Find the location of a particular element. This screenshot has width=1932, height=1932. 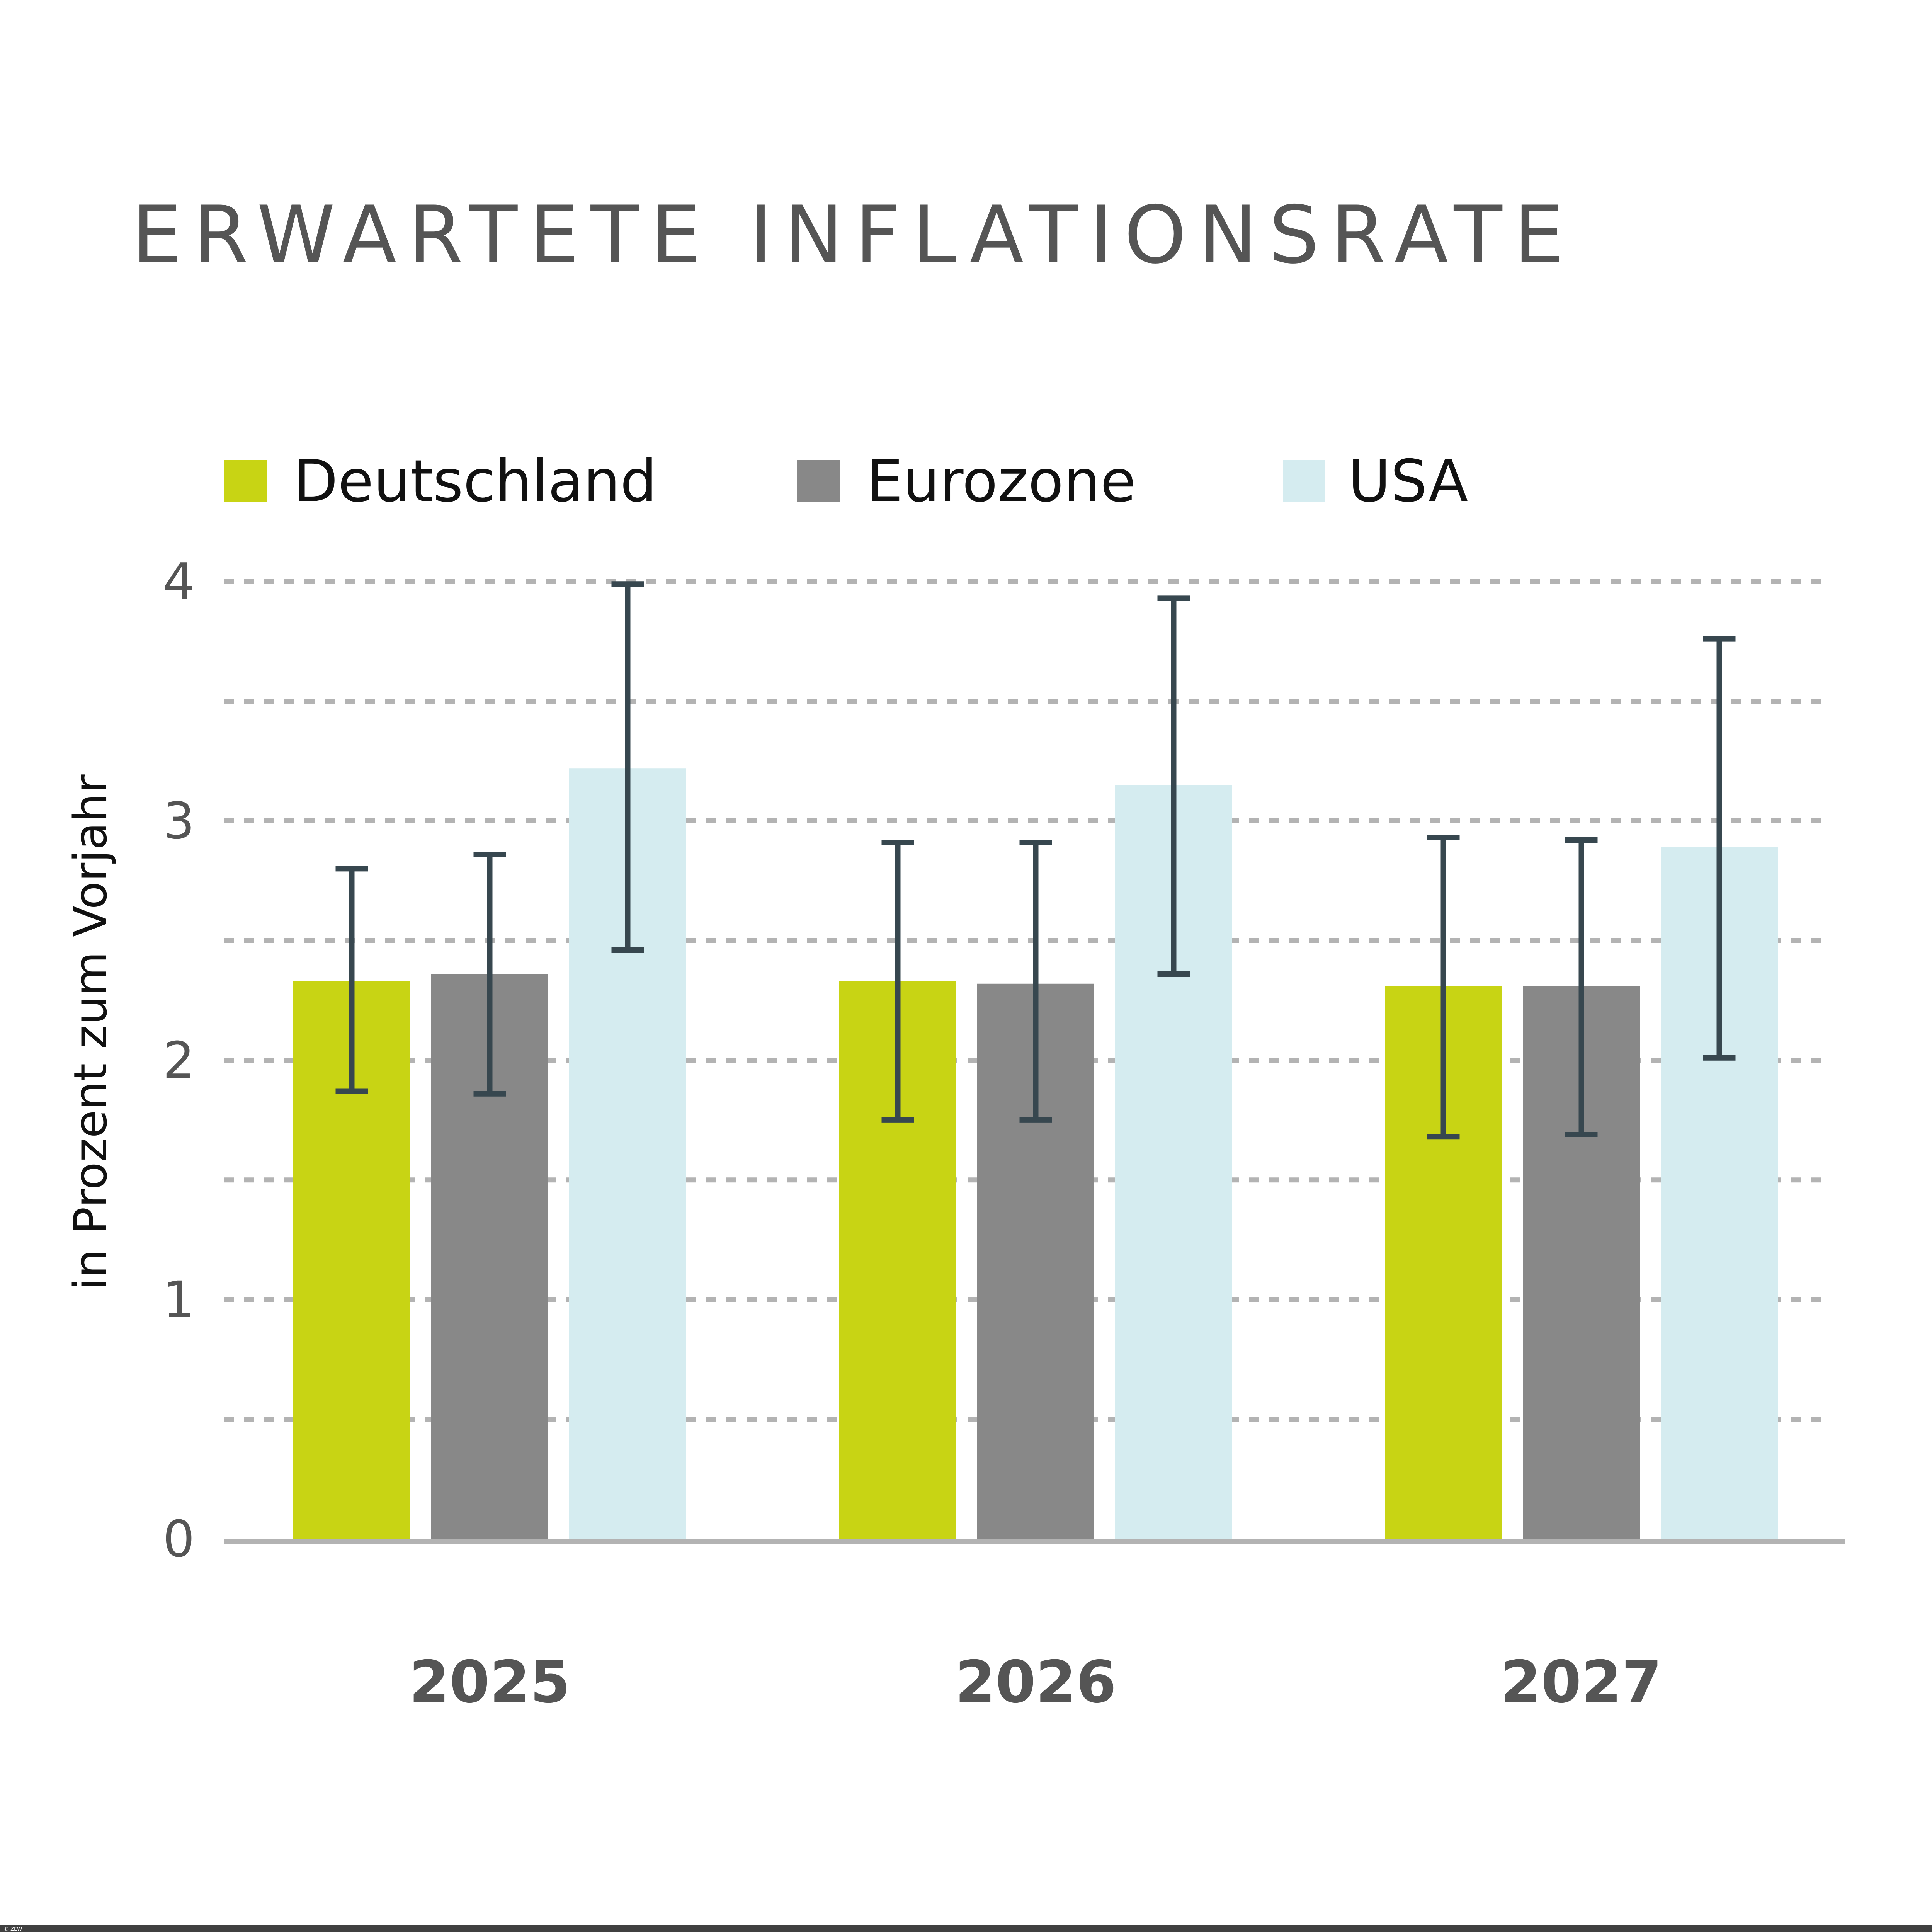

chart-title: ERWARTETE INFLATIONSRATE is located at coordinates (854, 235).